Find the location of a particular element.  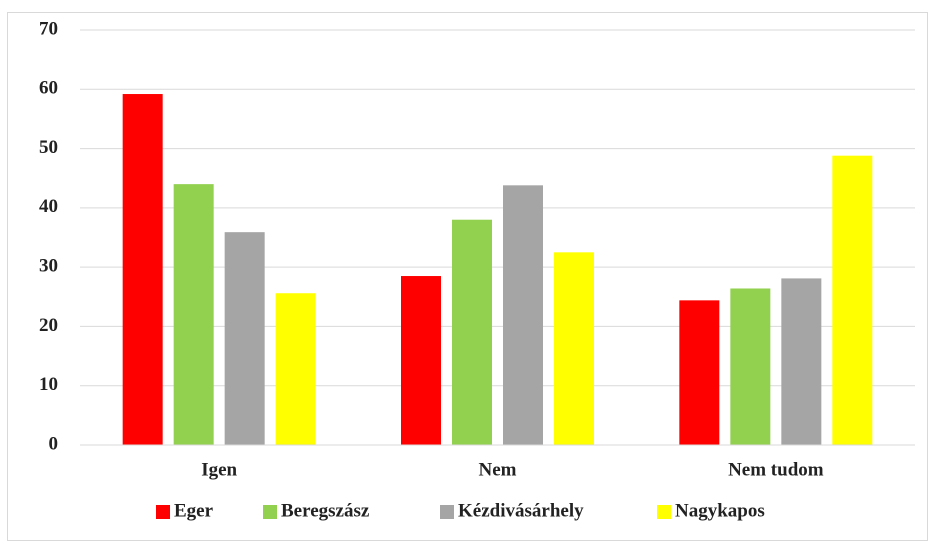

y-tick-label: 70 is located at coordinates (48, 28).